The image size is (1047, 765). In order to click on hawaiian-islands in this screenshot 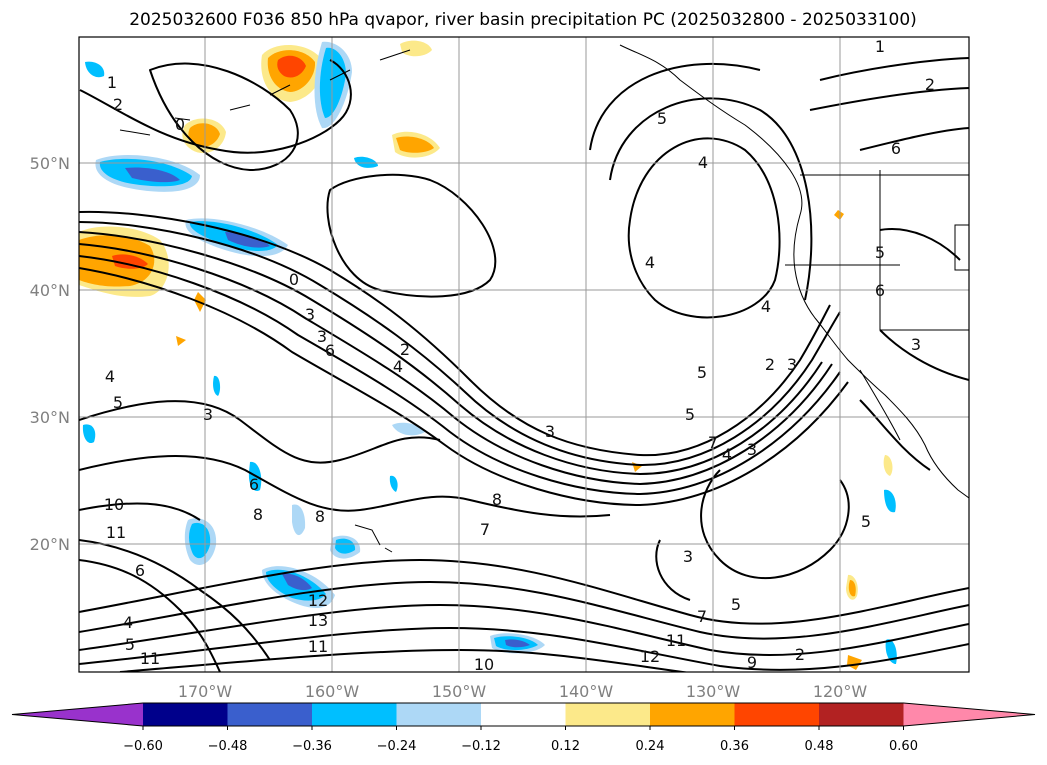, I will do `click(373, 538)`.